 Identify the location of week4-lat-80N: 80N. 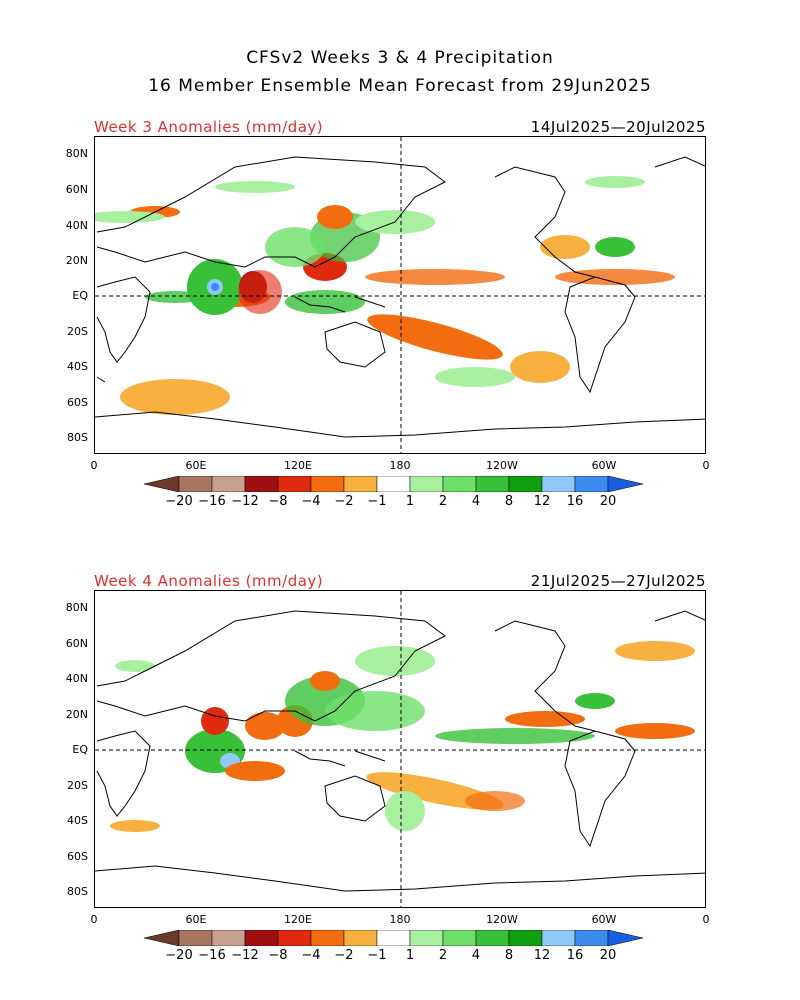
(76, 607).